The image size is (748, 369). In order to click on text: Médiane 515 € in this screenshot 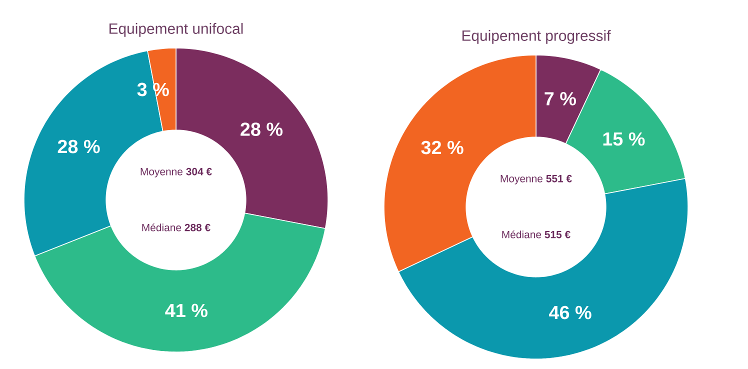, I will do `click(536, 234)`.